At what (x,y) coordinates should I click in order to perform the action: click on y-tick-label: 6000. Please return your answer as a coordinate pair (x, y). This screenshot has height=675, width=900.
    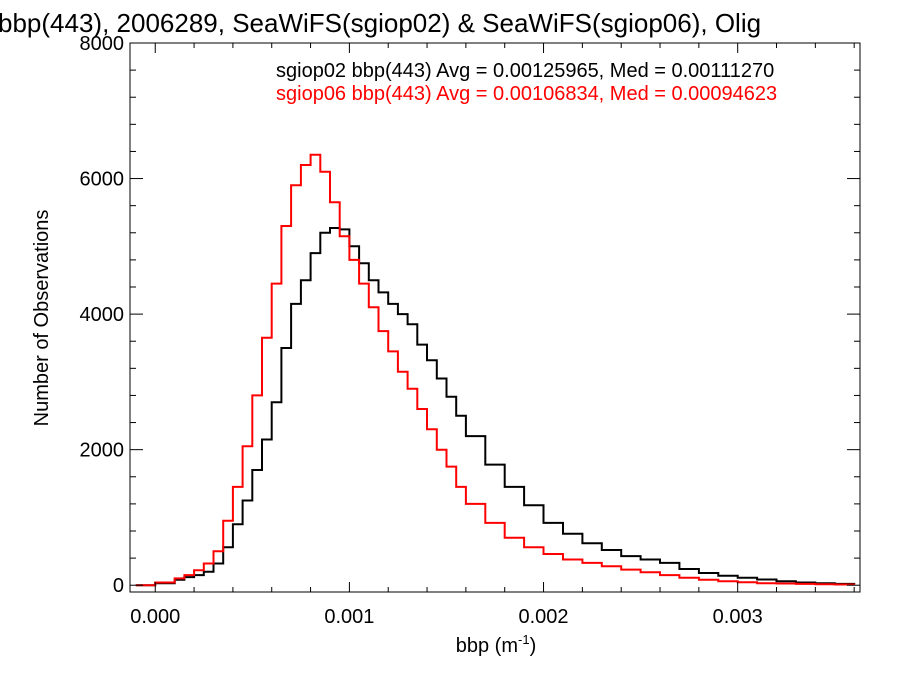
    Looking at the image, I should click on (102, 180).